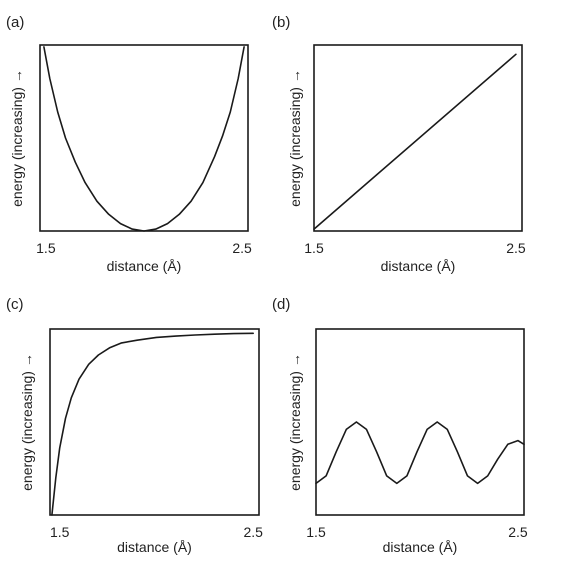 This screenshot has height=571, width=564. What do you see at coordinates (314, 248) in the screenshot?
I see `panel-b-xtick-label: 1.5` at bounding box center [314, 248].